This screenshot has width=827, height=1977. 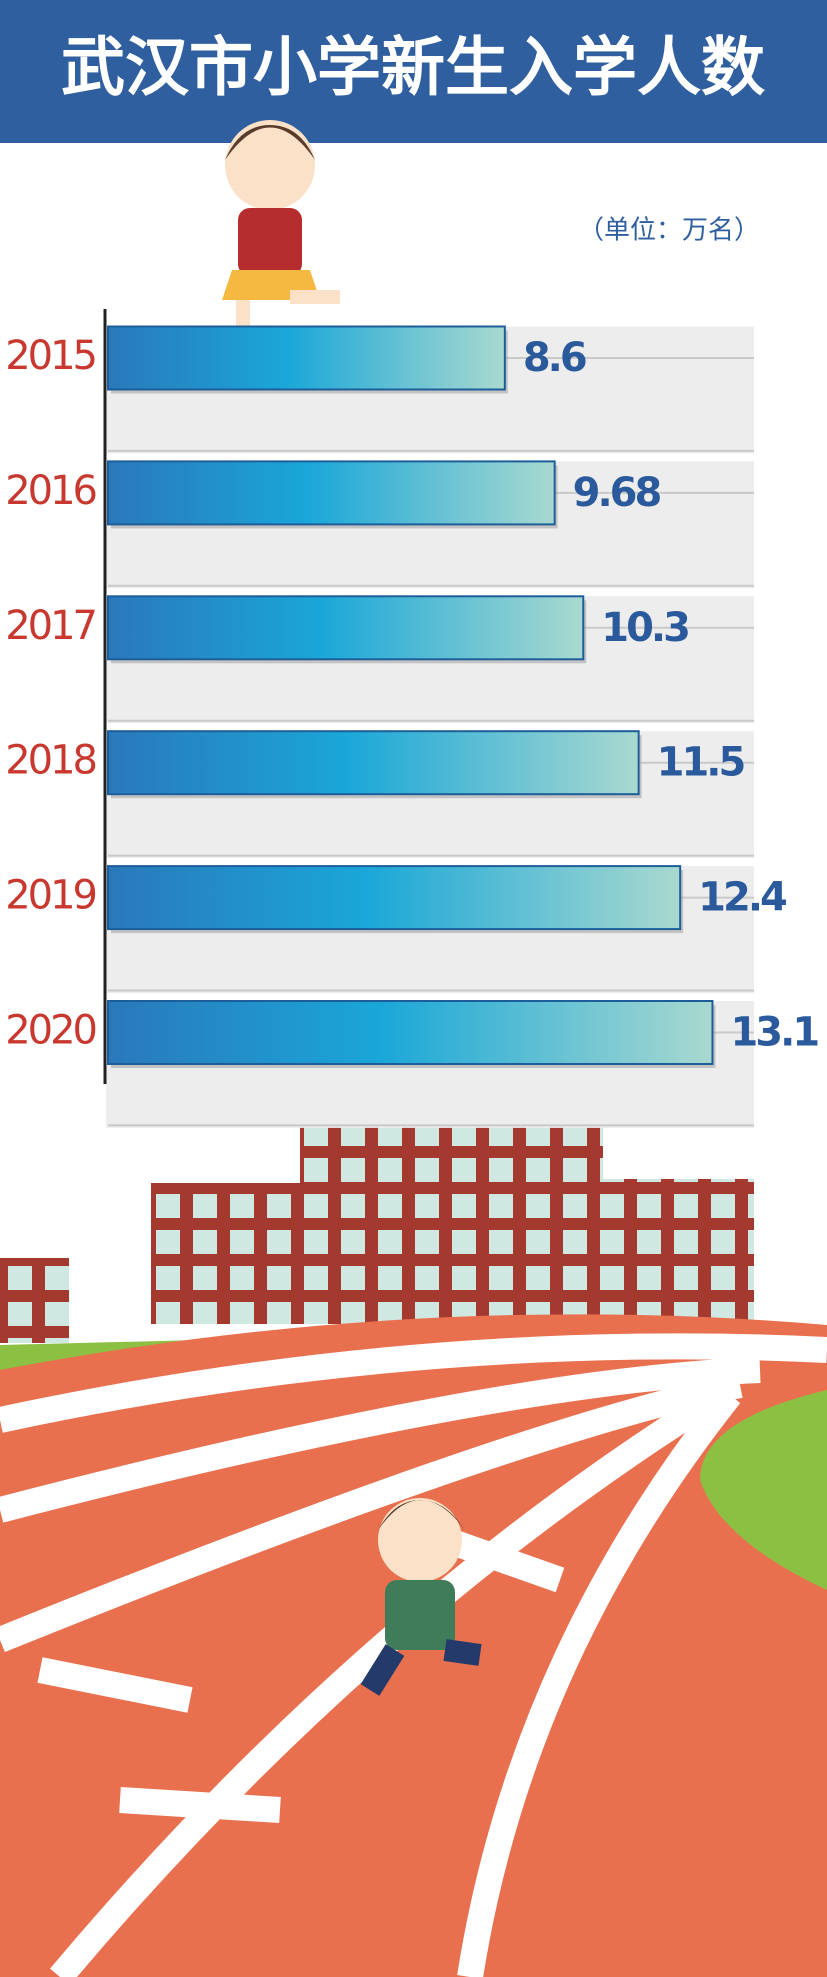 I want to click on category-label: 2017, so click(x=50, y=626).